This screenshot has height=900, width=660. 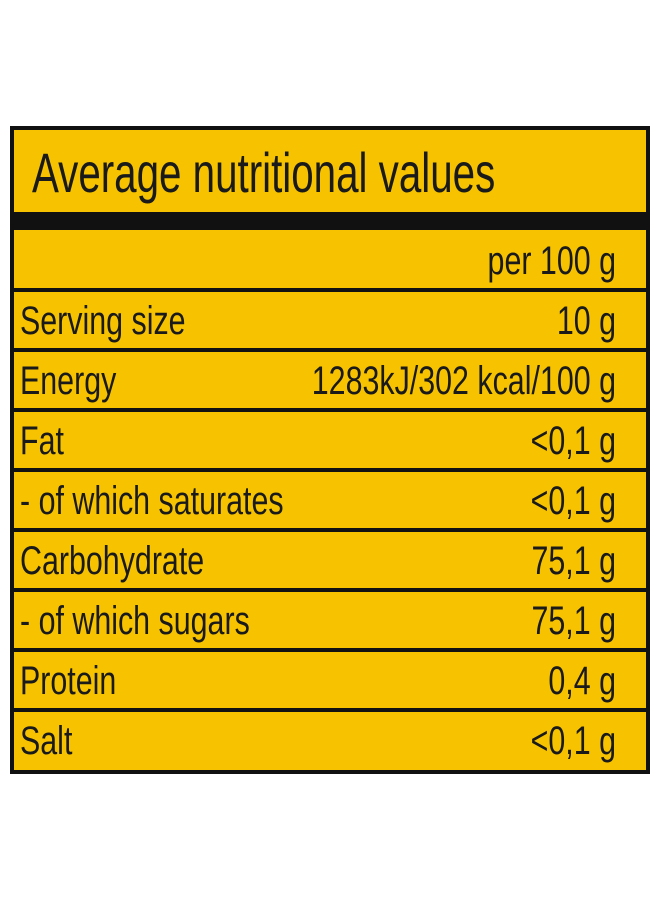 I want to click on nutrient-label: Fat, so click(x=42, y=441).